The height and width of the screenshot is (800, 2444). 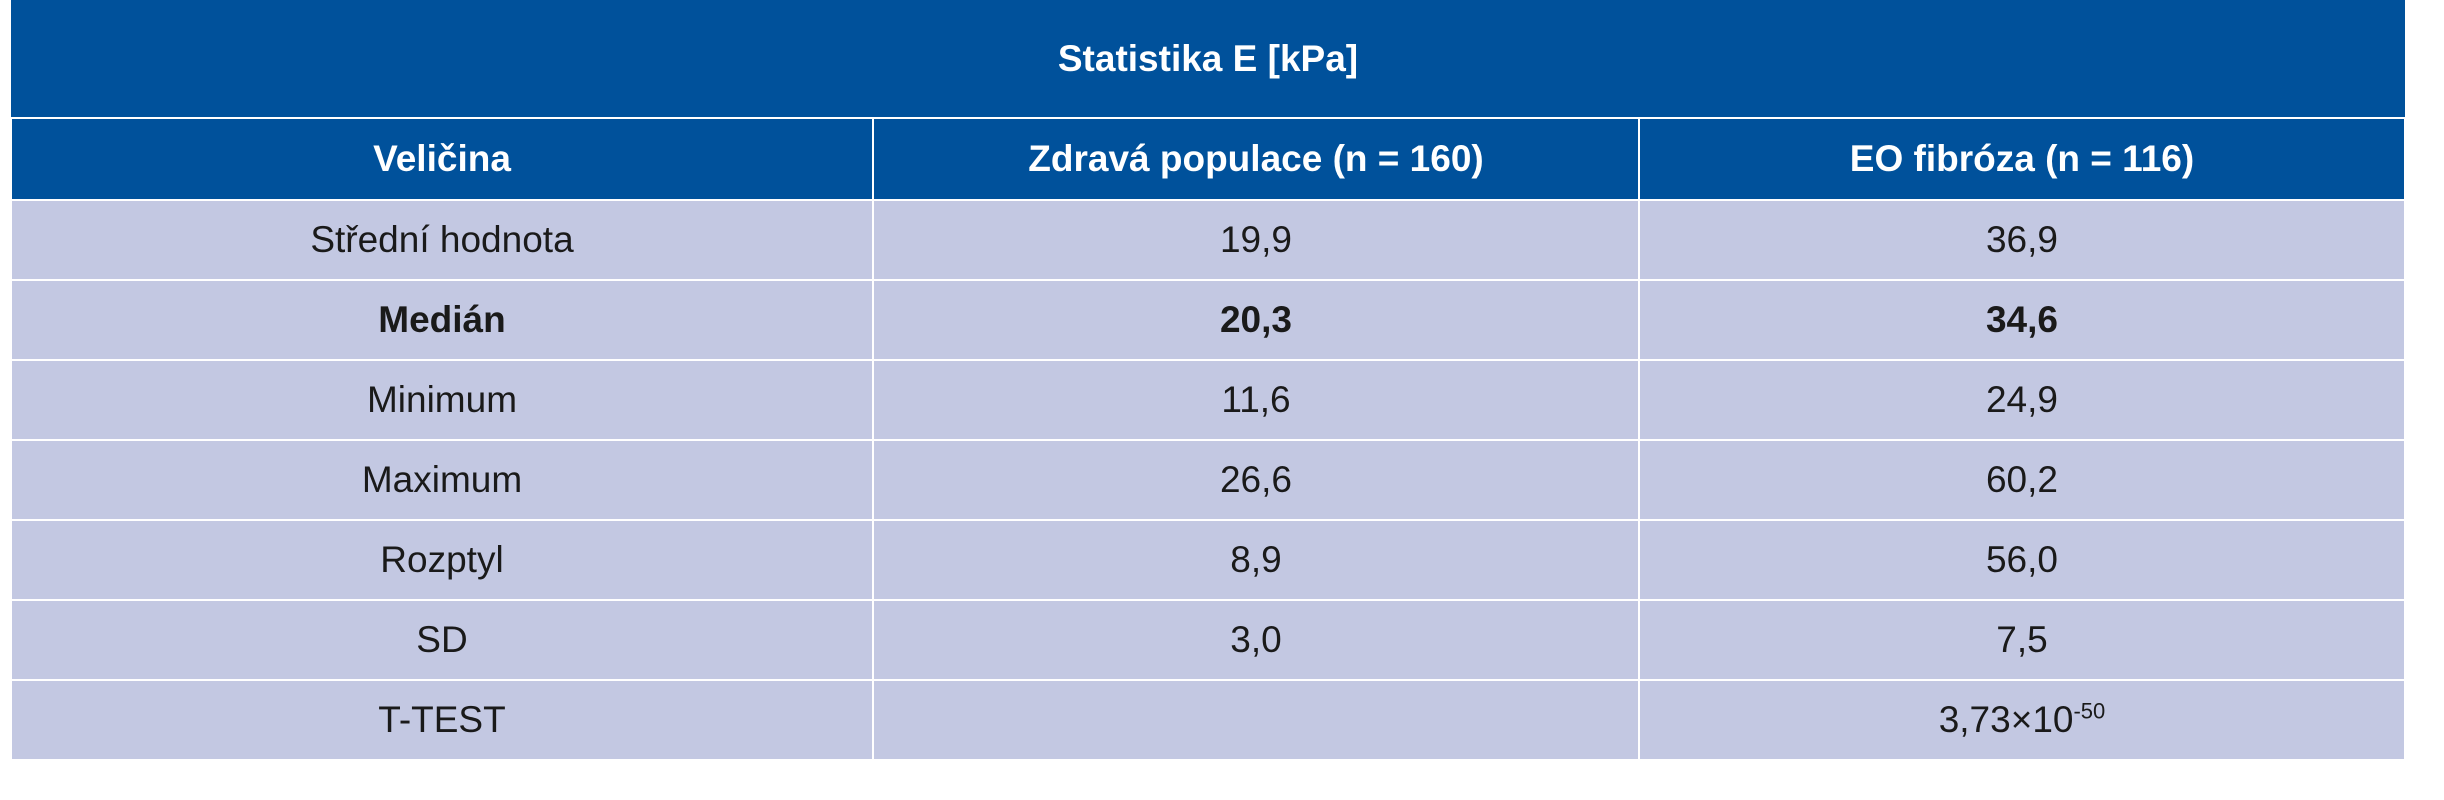 What do you see at coordinates (2089, 711) in the screenshot?
I see `ttest-exponent: -50` at bounding box center [2089, 711].